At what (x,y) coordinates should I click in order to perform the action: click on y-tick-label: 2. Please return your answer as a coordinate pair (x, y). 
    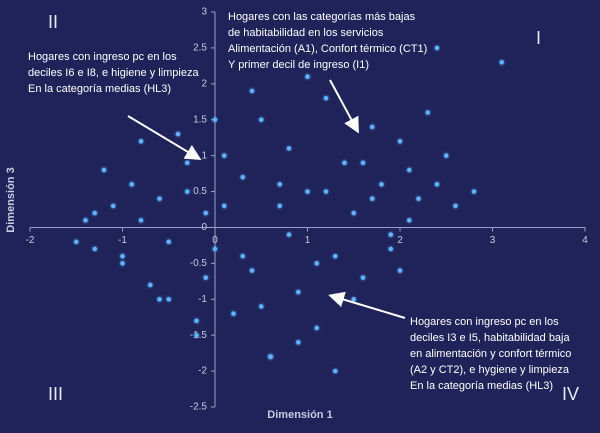
    Looking at the image, I should click on (204, 83).